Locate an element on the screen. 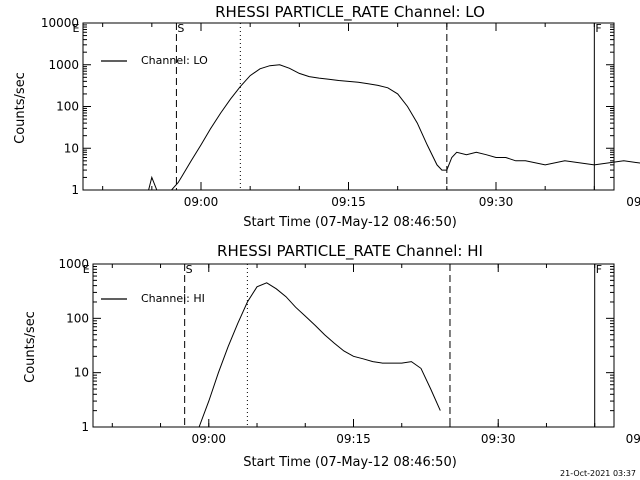 Image resolution: width=640 pixels, height=480 pixels. panel-lo-legend-text: Channel: LO is located at coordinates (174, 60).